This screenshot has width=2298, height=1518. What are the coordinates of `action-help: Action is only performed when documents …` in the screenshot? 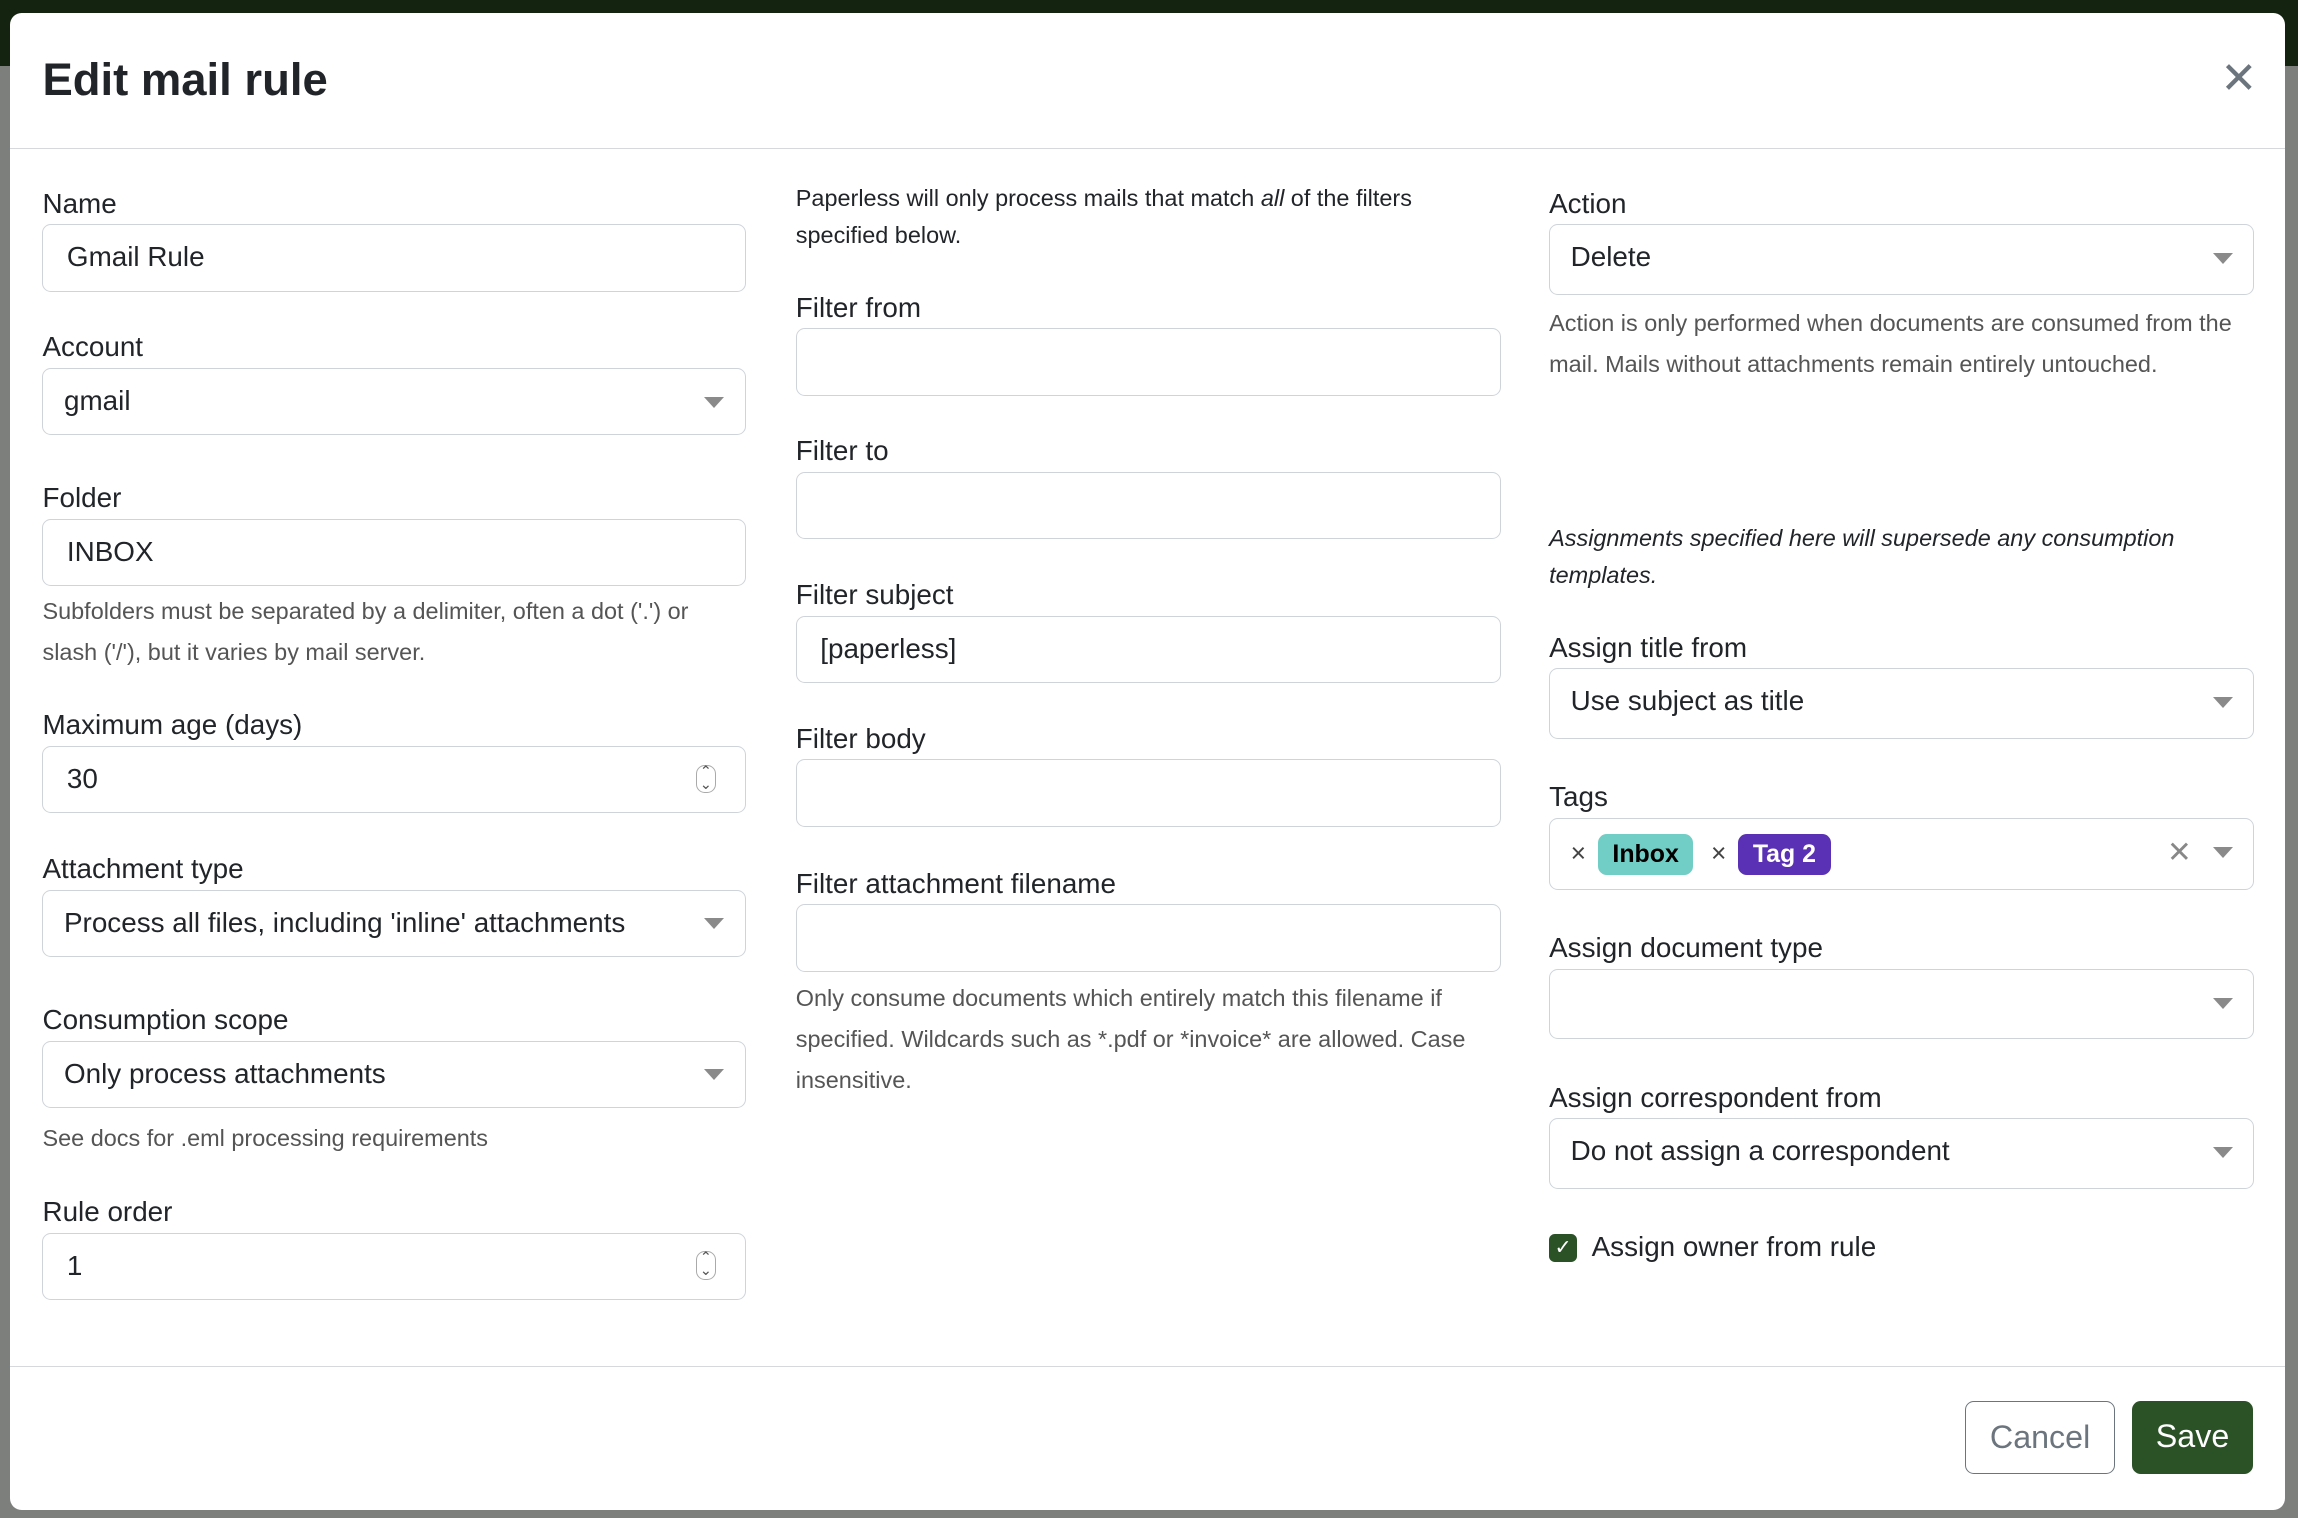 It's located at (1890, 344).